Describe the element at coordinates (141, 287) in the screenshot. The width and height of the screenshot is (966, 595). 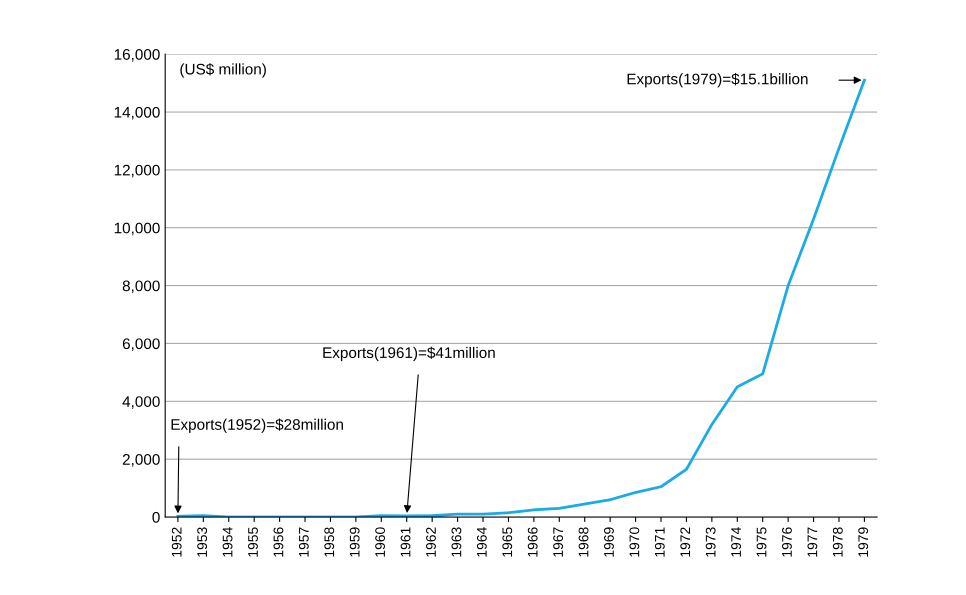
I see `y-tick-label: 8,000` at that location.